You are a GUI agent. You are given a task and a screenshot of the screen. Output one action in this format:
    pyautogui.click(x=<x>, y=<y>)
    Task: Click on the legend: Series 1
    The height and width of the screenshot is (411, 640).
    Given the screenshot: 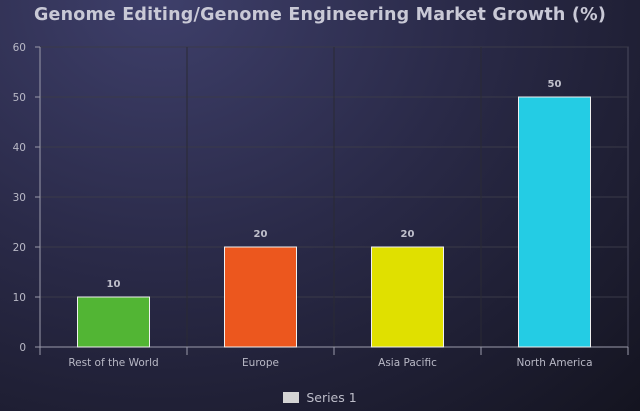 What is the action you would take?
    pyautogui.click(x=320, y=397)
    